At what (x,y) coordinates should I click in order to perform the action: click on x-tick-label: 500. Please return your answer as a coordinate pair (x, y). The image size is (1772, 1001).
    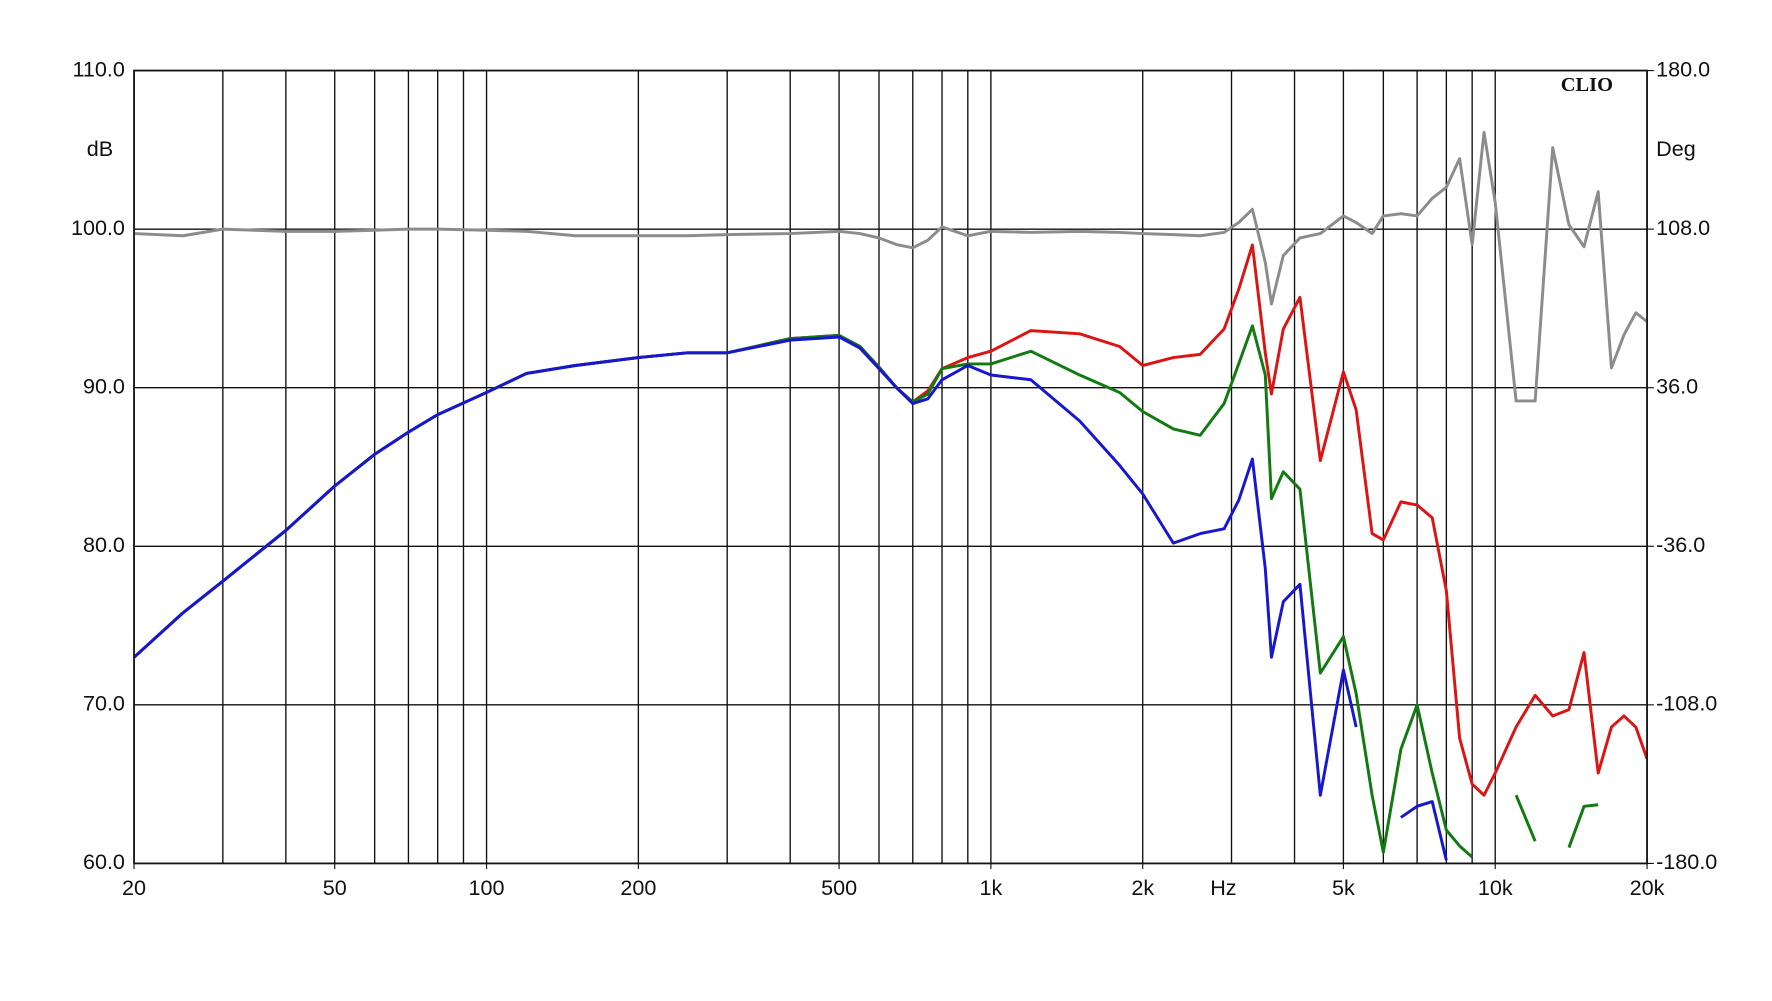
    Looking at the image, I should click on (839, 887).